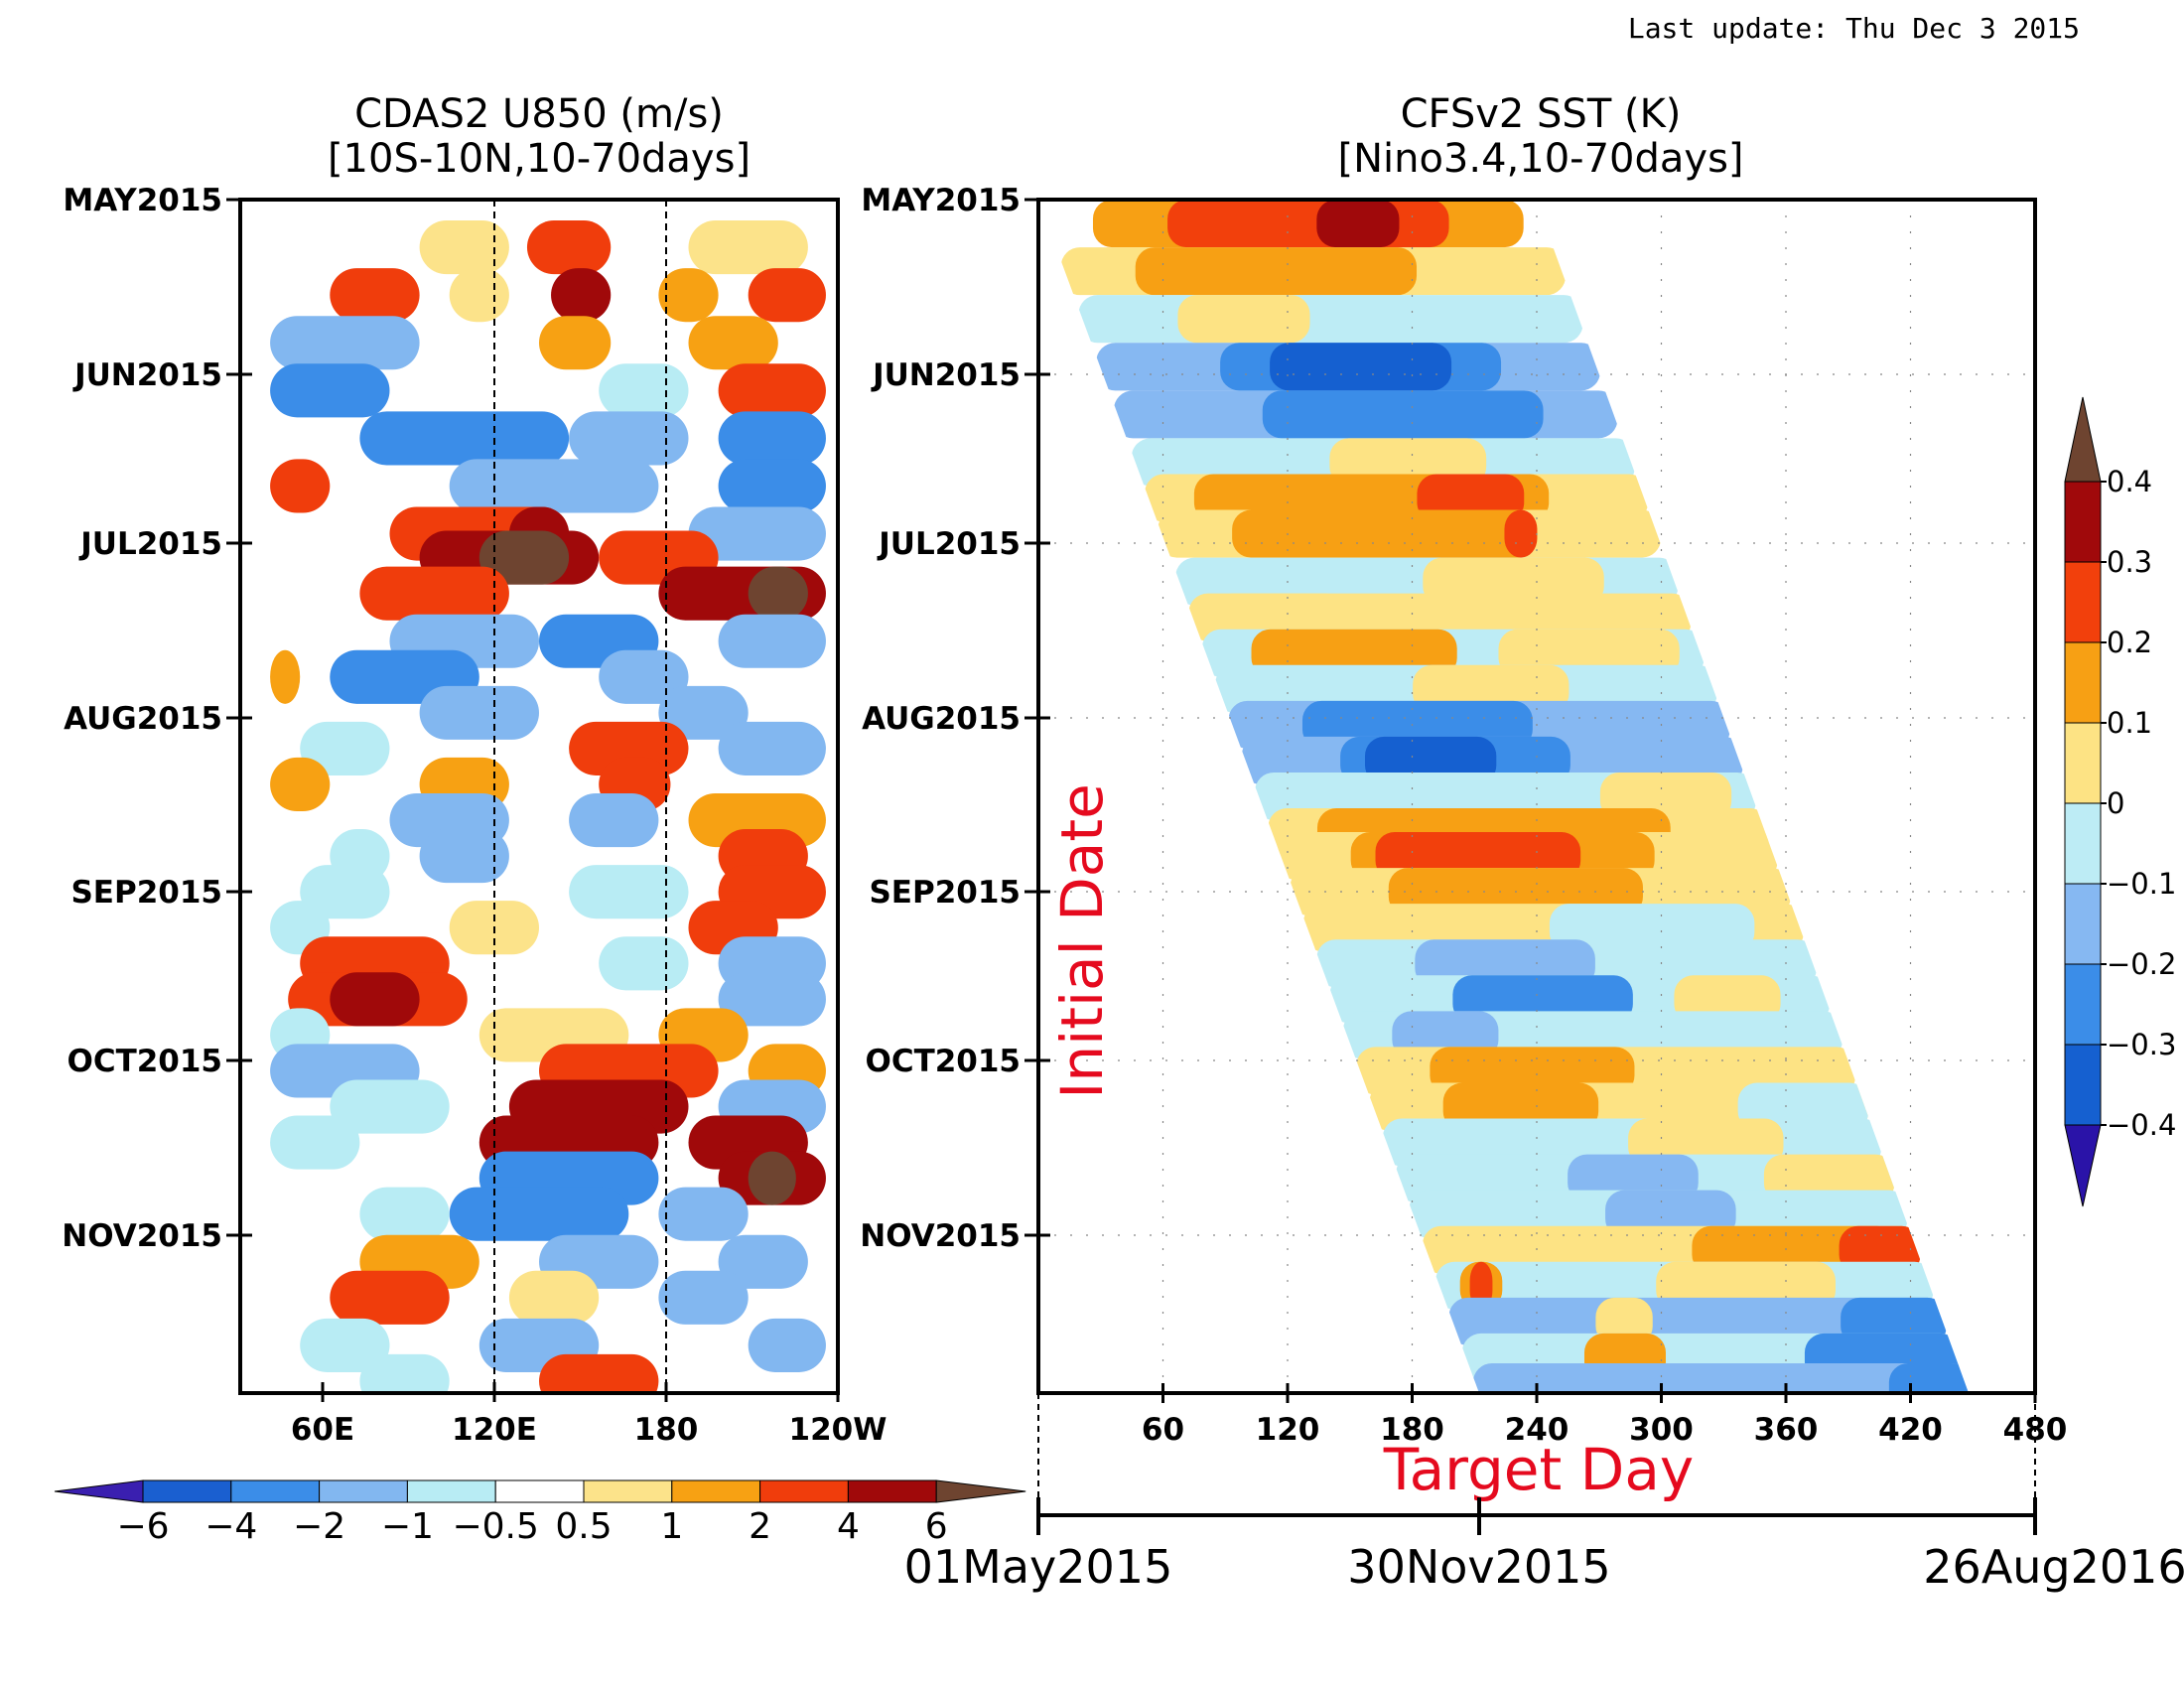 This screenshot has height=1688, width=2184. Describe the element at coordinates (946, 375) in the screenshot. I see `sst-ytick-label-1: JUN2015` at that location.